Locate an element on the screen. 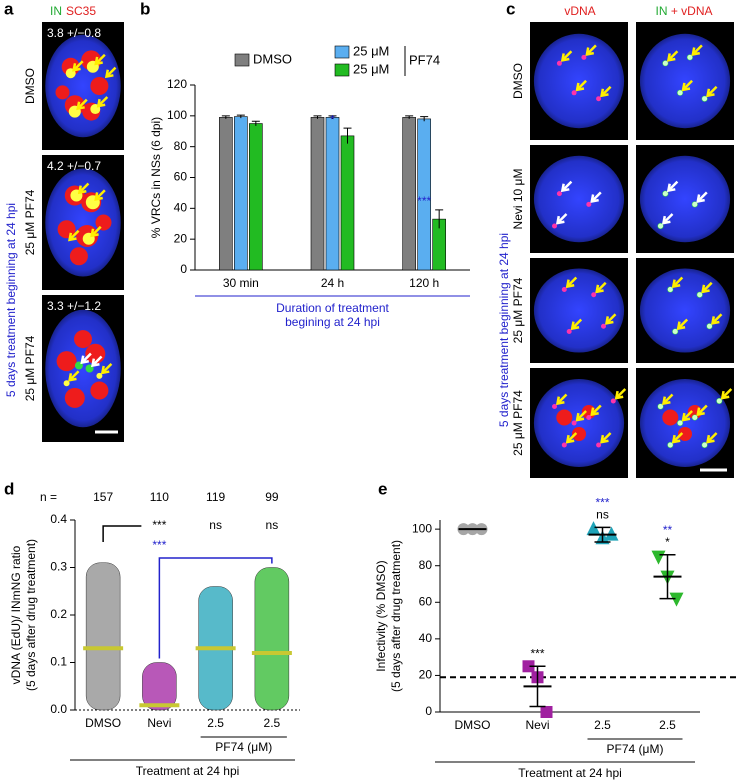 This screenshot has height=781, width=743. image-condition: Nevi 10 μM is located at coordinates (518, 199).